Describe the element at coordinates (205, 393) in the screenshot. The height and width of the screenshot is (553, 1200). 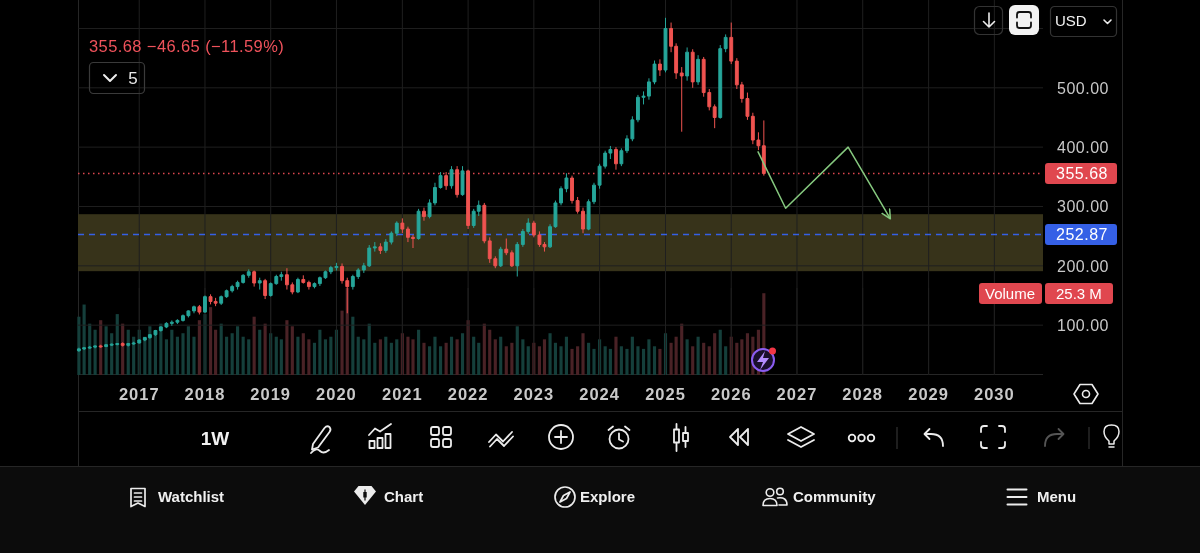
I see `x-tick-label: 2018` at that location.